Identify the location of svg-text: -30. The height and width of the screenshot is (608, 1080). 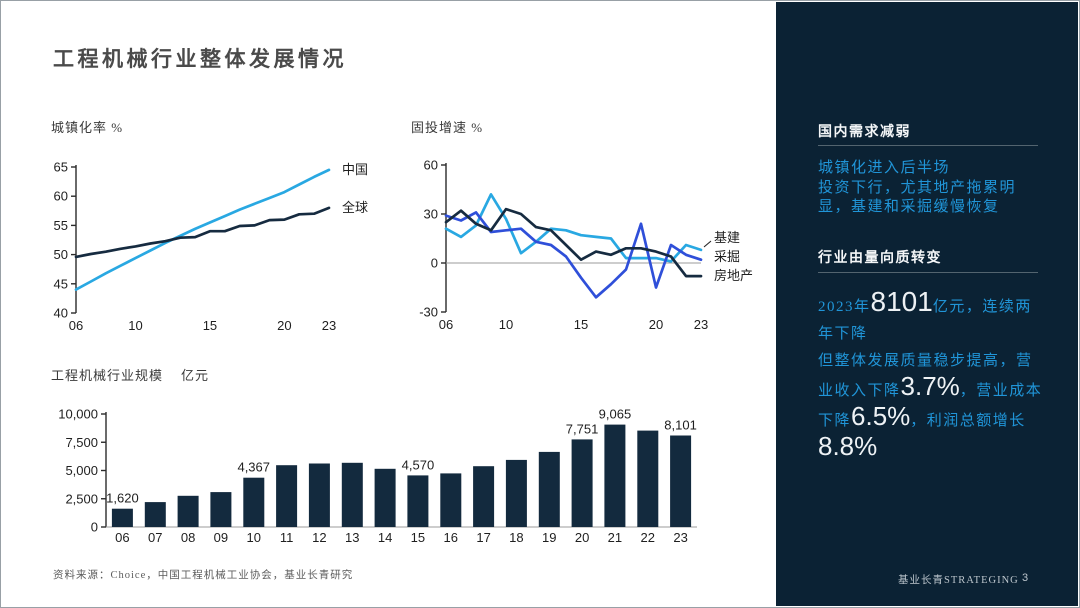
(428, 312).